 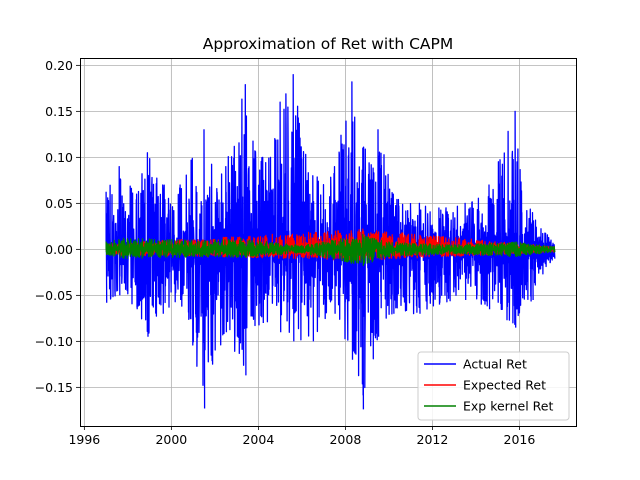 What do you see at coordinates (433, 439) in the screenshot?
I see `x-tick-label: 2012` at bounding box center [433, 439].